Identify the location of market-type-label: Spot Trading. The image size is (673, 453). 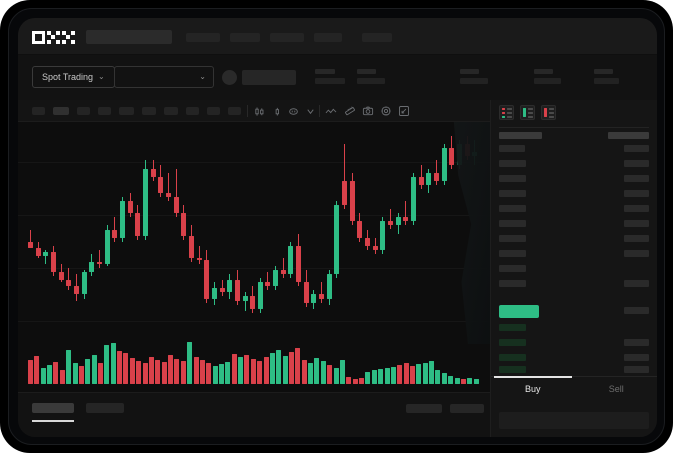
(68, 77).